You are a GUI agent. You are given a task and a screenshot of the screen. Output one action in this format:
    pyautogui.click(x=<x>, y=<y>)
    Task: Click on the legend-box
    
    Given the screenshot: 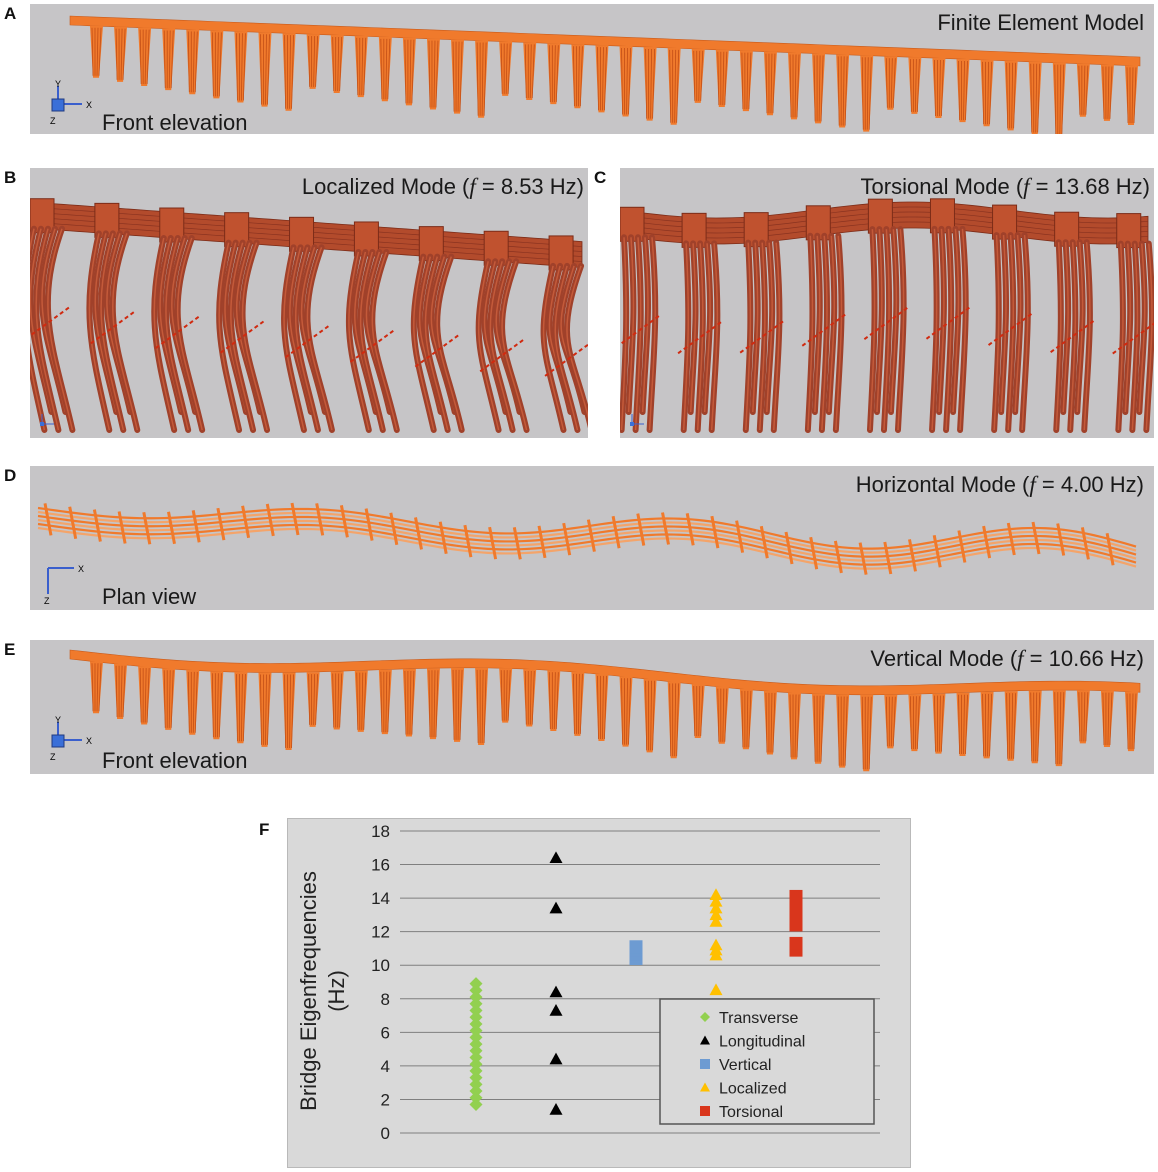 What is the action you would take?
    pyautogui.click(x=767, y=1061)
    